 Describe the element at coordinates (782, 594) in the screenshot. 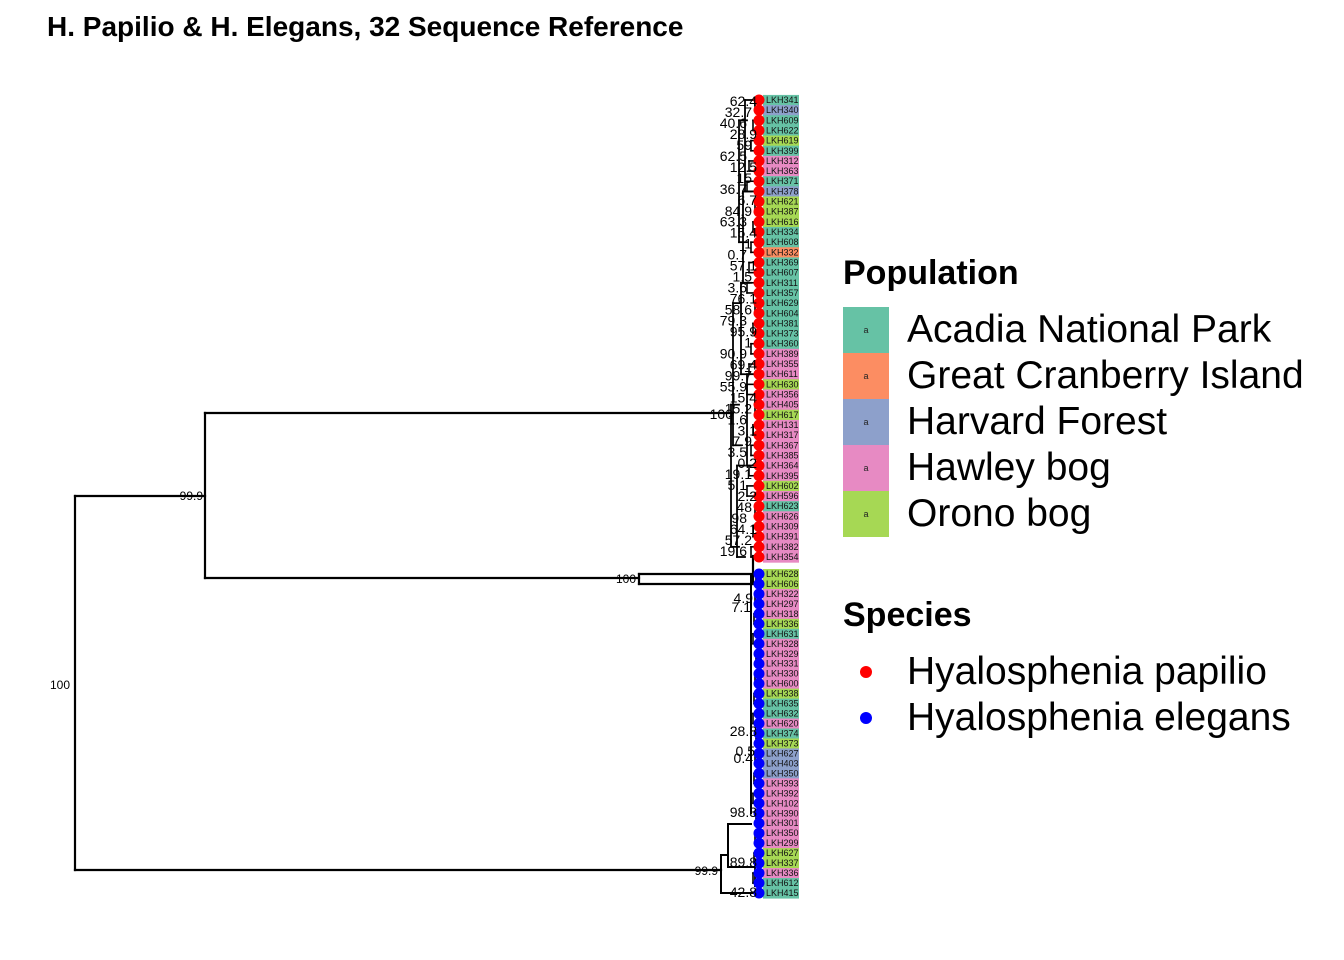

I see `tip-label: LKH322` at that location.